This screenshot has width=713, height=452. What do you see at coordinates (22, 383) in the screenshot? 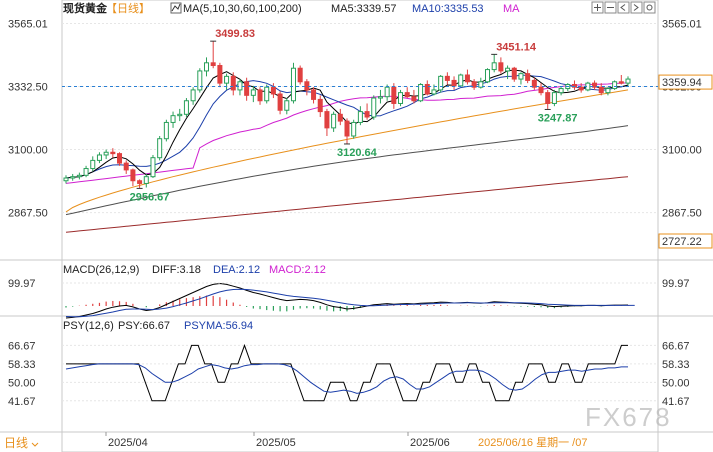
I see `psy-tick-left: 50.00` at bounding box center [22, 383].